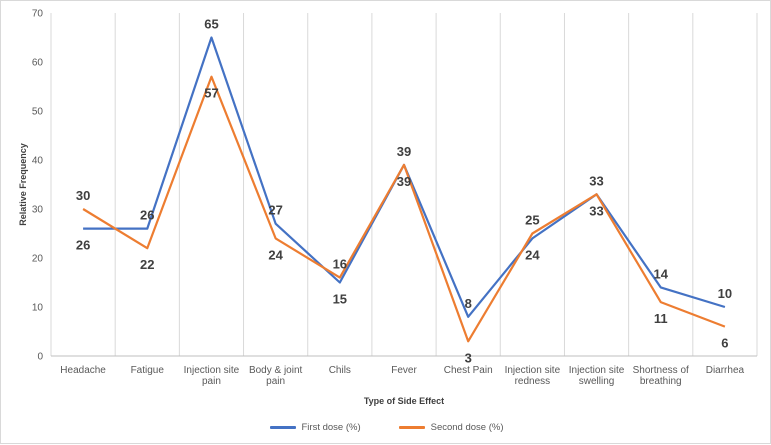 This screenshot has height=445, width=771. Describe the element at coordinates (661, 318) in the screenshot. I see `data-label-second-dose: 11` at that location.